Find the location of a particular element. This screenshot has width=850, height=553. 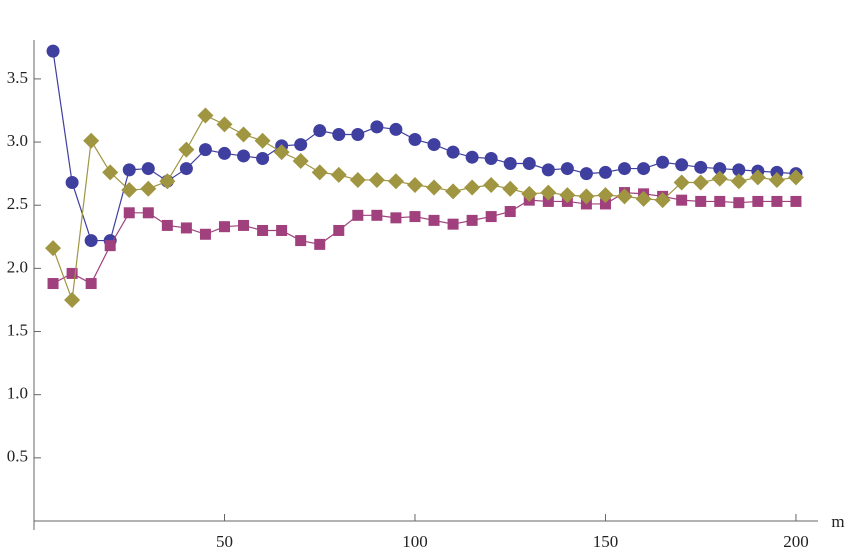

x-tick-label: 50 is located at coordinates (224, 541).